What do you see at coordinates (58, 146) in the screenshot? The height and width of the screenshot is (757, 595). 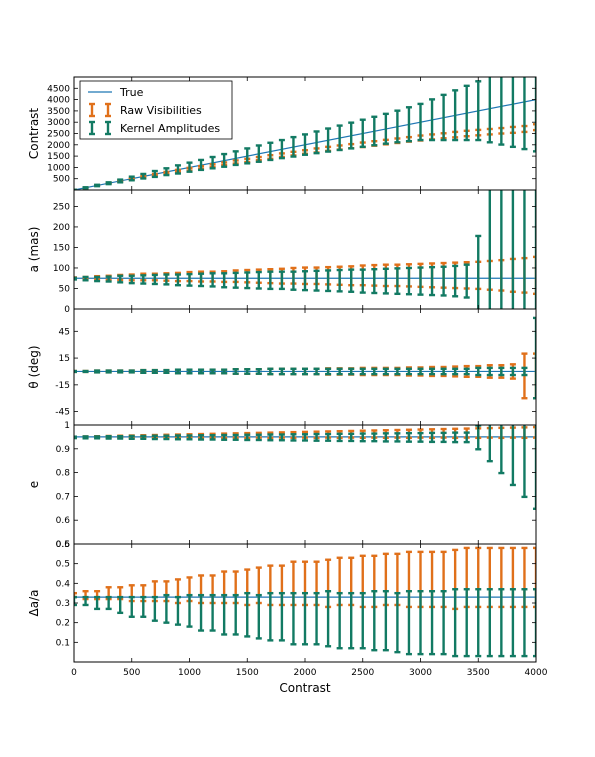 I see `y-tick-label: 2000` at bounding box center [58, 146].